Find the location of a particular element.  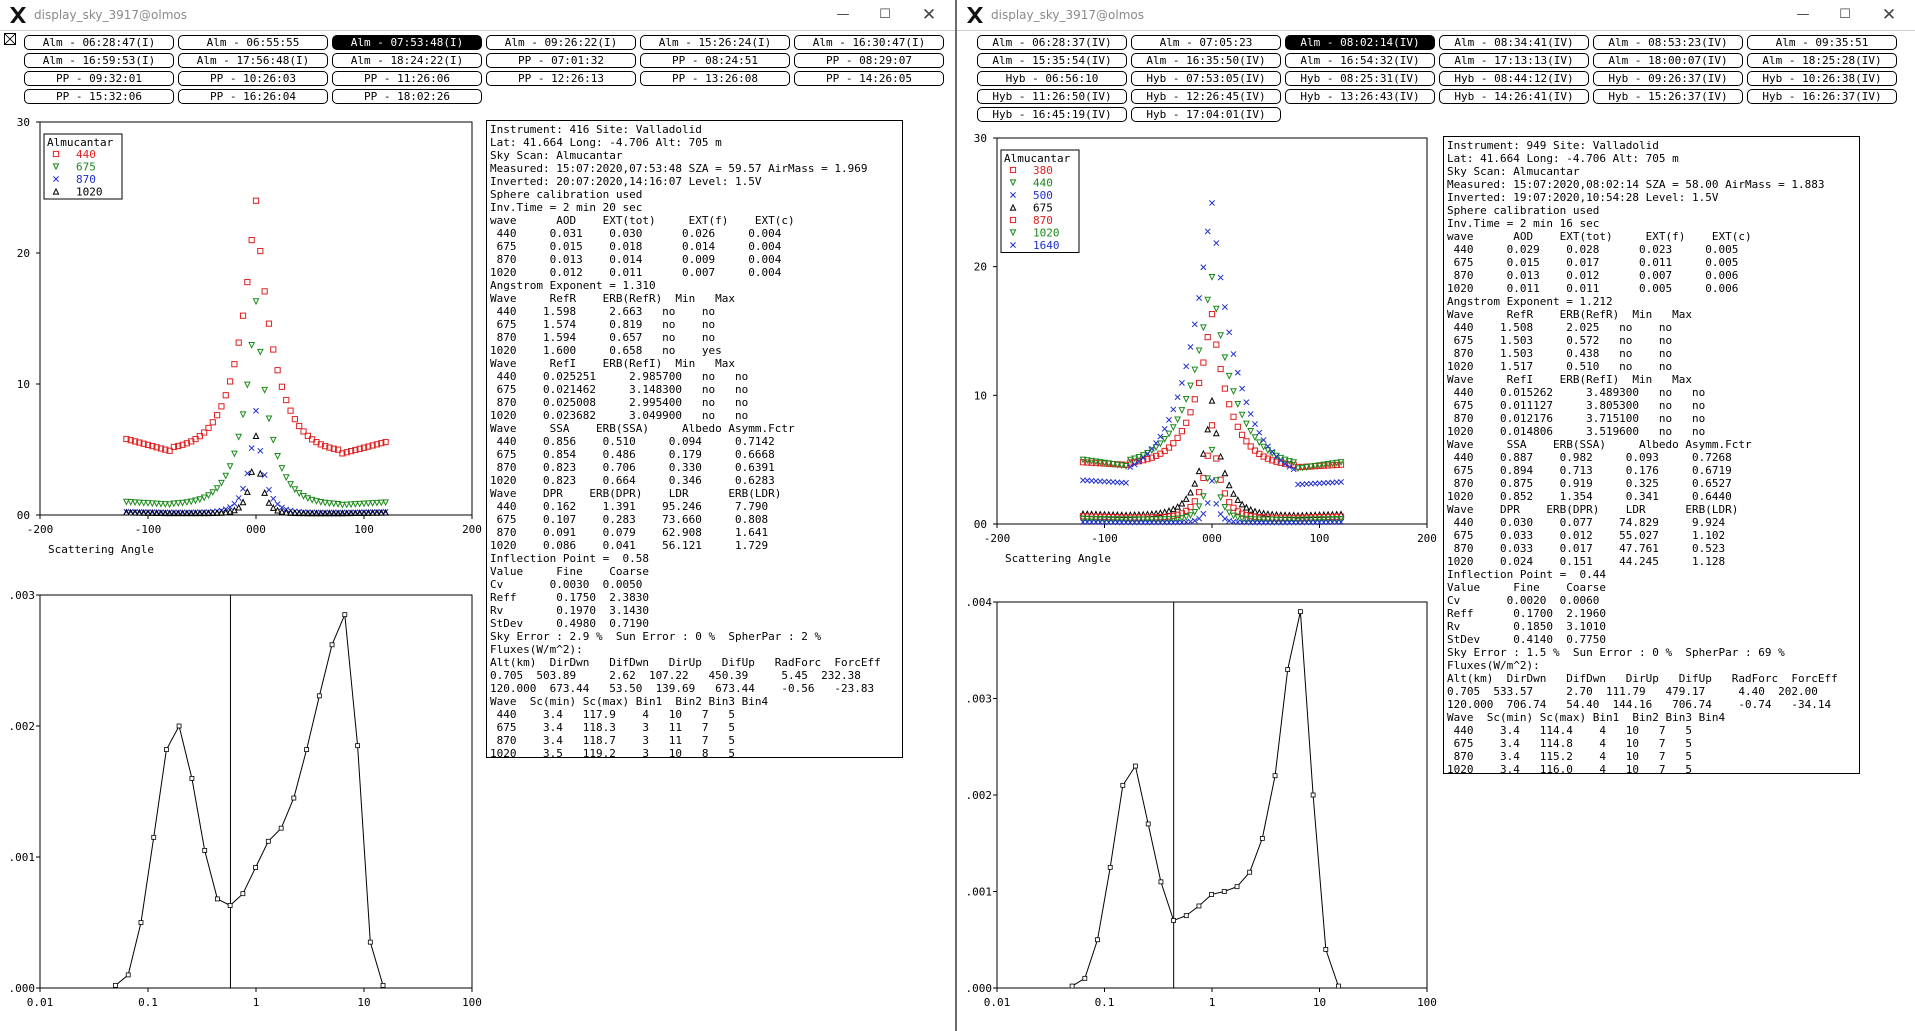

scan-button: Alm - 18:24:22(I) is located at coordinates (407, 60).